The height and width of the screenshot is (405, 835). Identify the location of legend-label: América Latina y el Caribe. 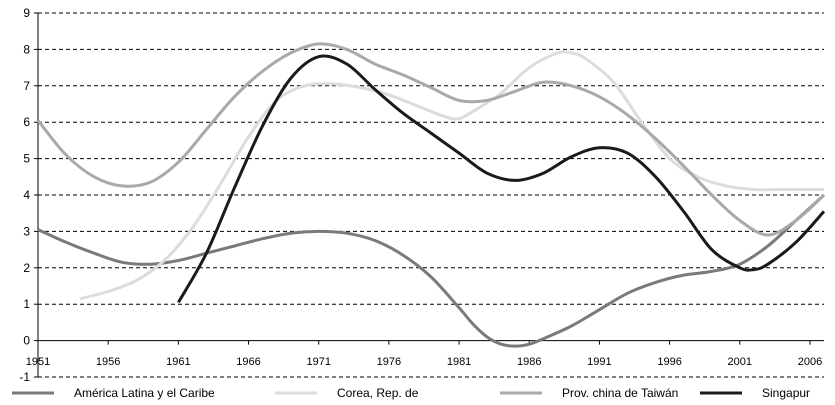
(144, 393).